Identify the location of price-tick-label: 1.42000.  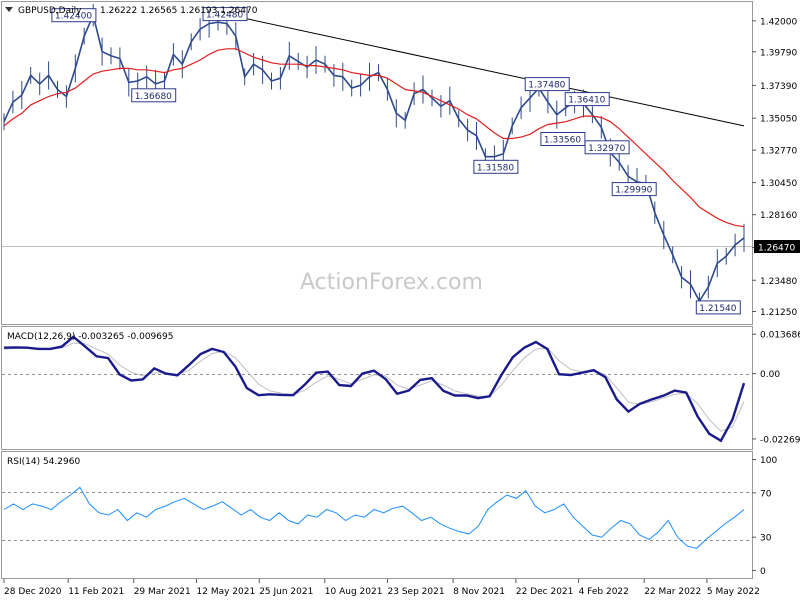
(778, 22).